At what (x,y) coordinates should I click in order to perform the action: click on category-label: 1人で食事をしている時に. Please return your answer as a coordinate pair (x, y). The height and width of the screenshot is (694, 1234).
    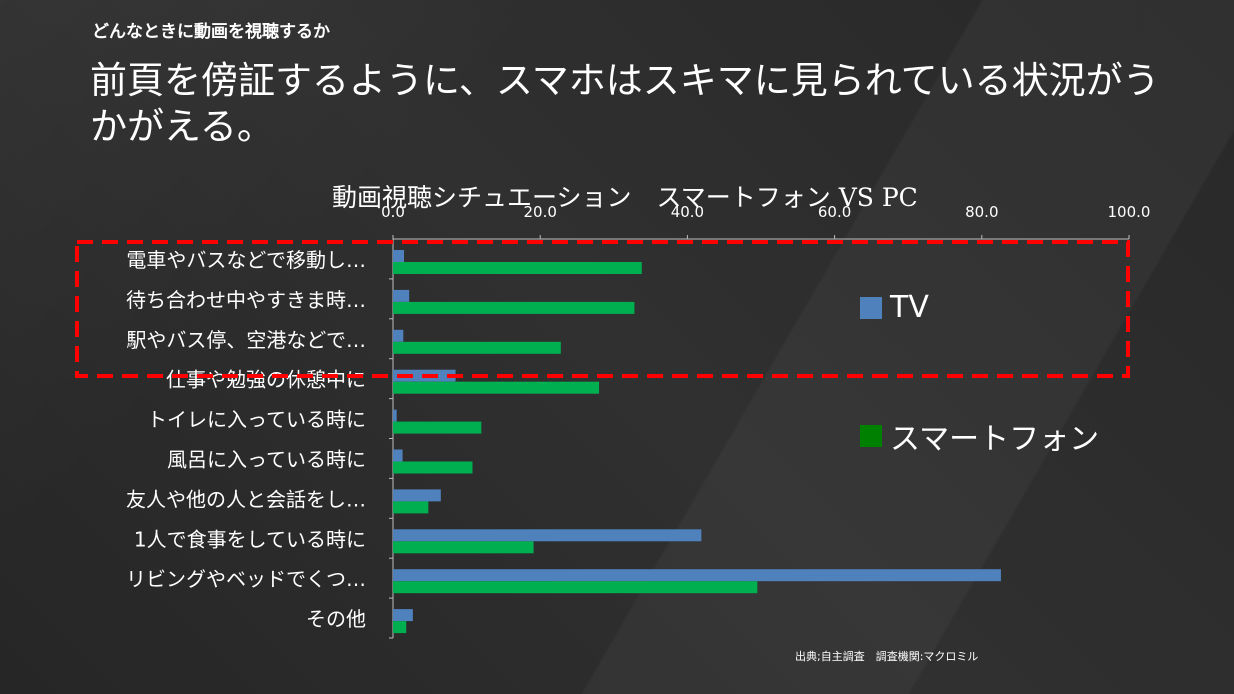
    Looking at the image, I should click on (250, 539).